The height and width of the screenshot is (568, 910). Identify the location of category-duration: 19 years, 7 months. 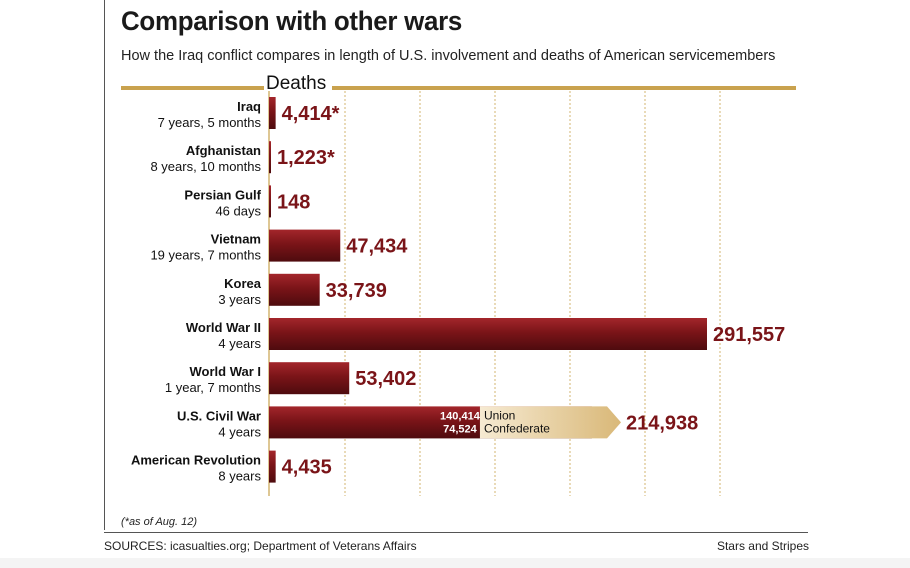
(205, 255).